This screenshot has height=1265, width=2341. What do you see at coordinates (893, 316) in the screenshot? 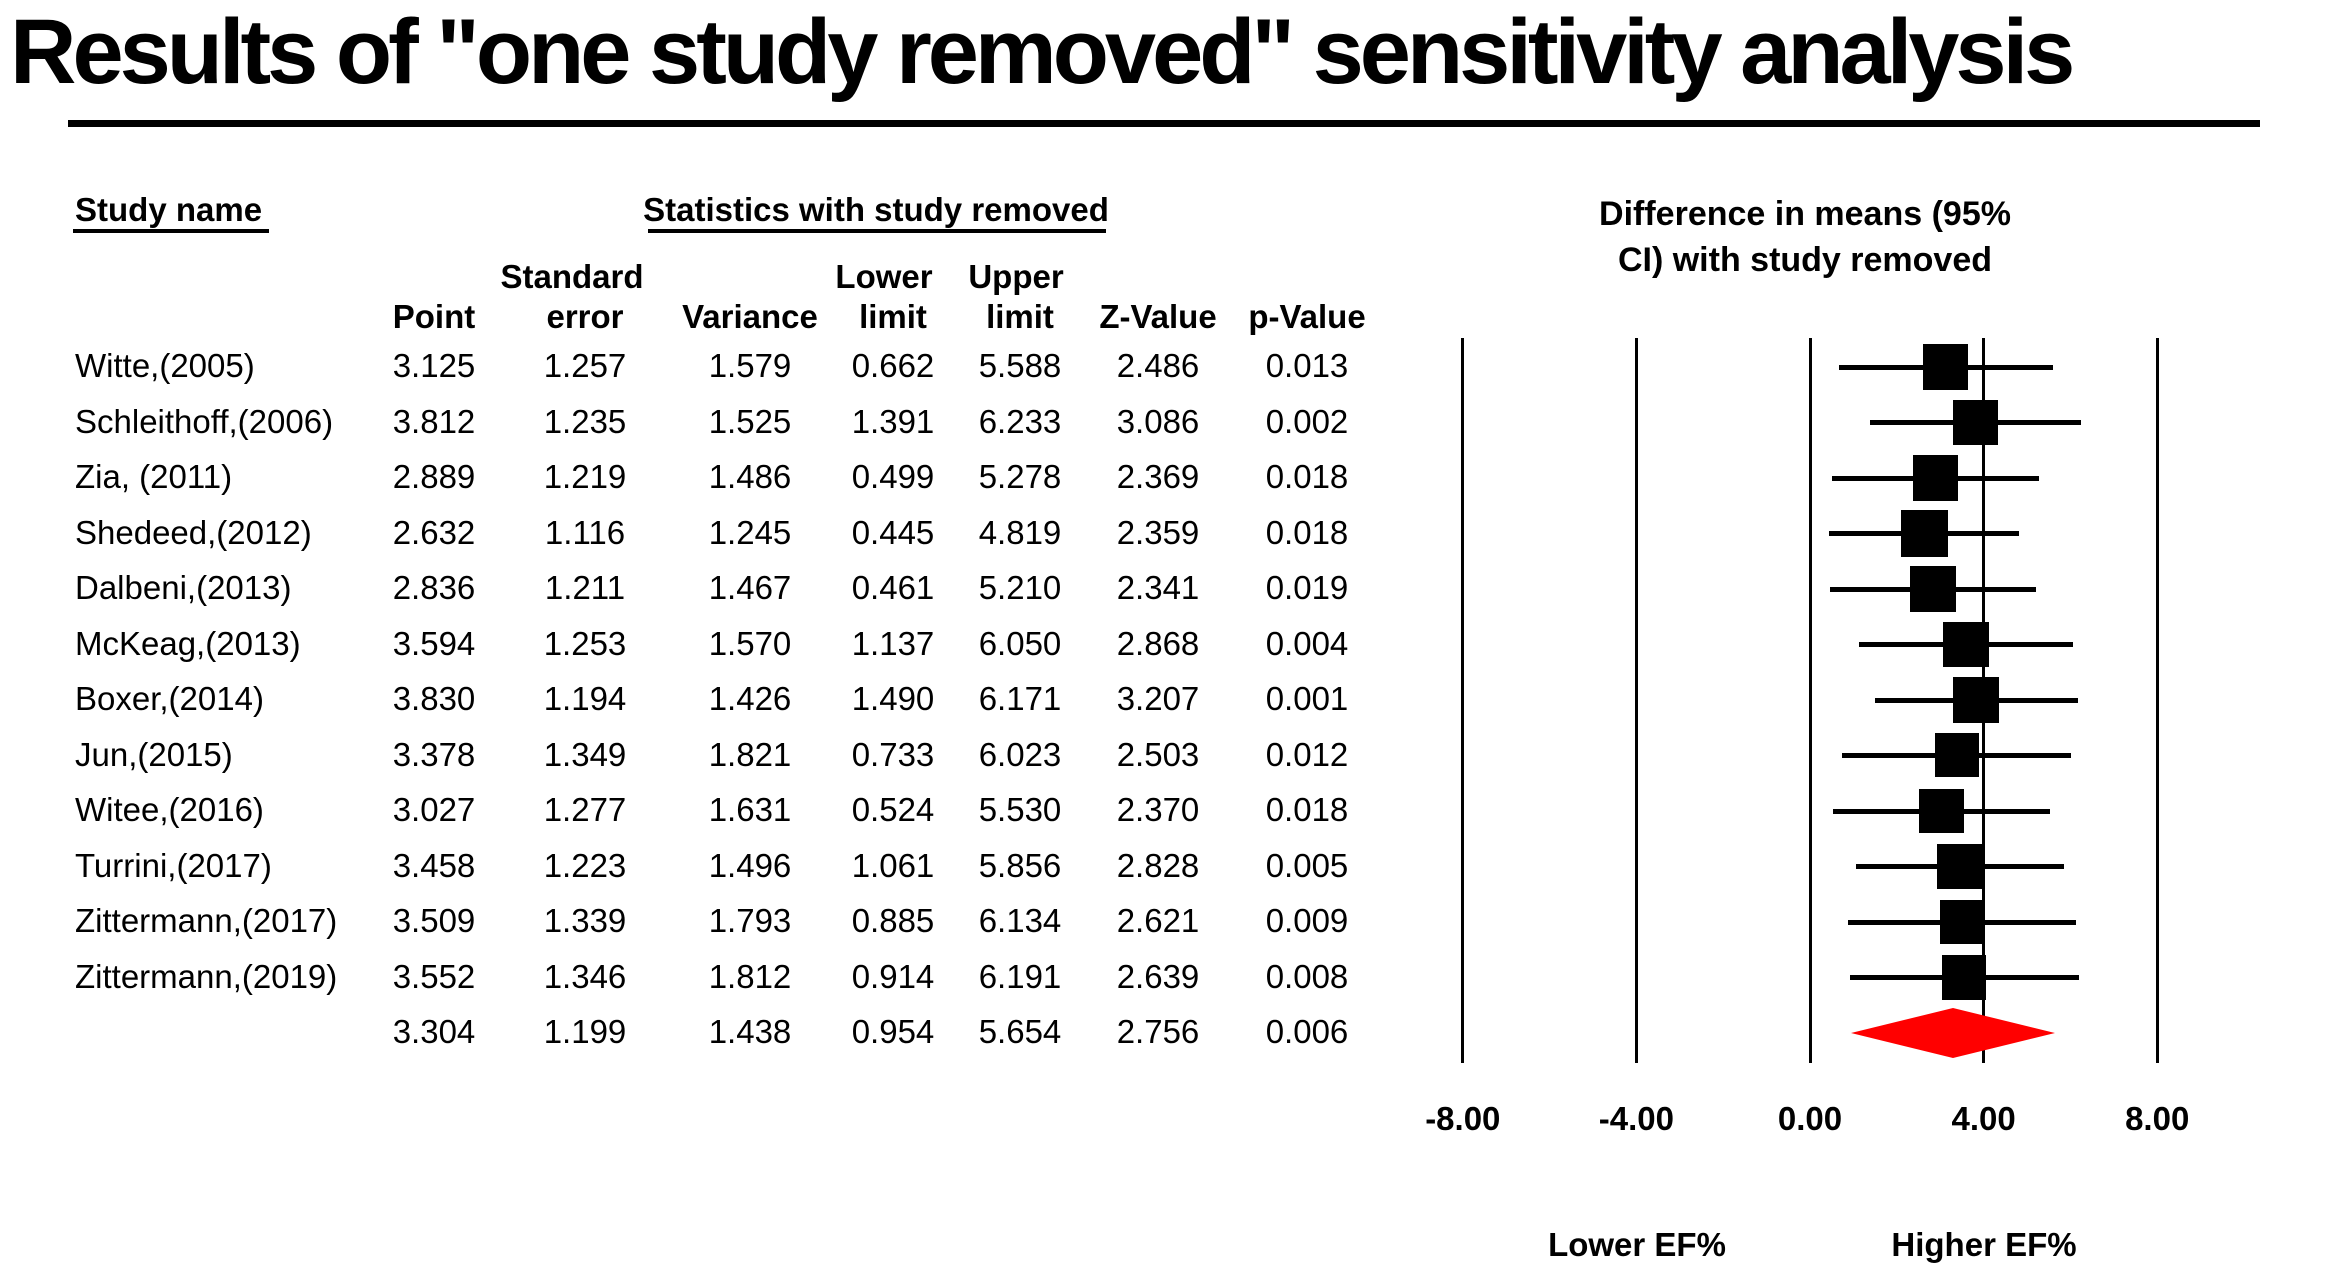
I see `col-header-lower-limit: limit` at bounding box center [893, 316].